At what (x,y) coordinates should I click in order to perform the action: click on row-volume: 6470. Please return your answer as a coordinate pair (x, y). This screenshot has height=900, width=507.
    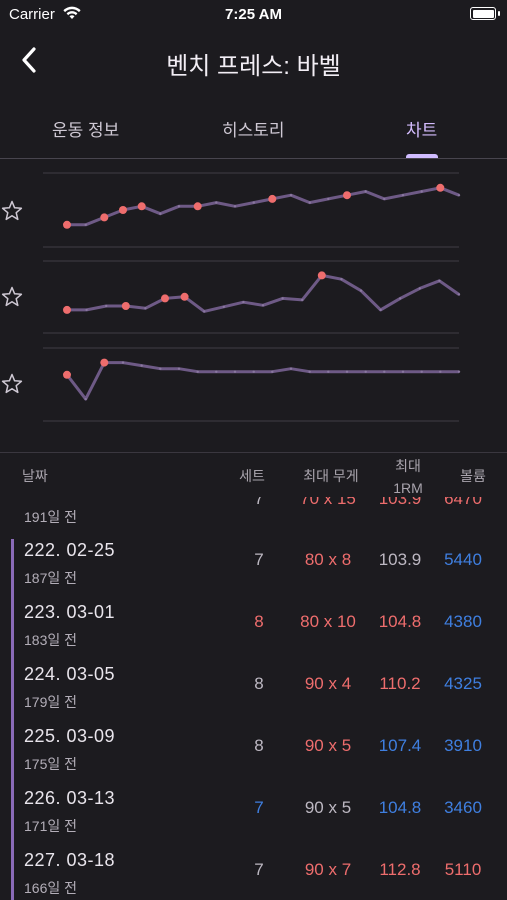
    Looking at the image, I should click on (463, 502).